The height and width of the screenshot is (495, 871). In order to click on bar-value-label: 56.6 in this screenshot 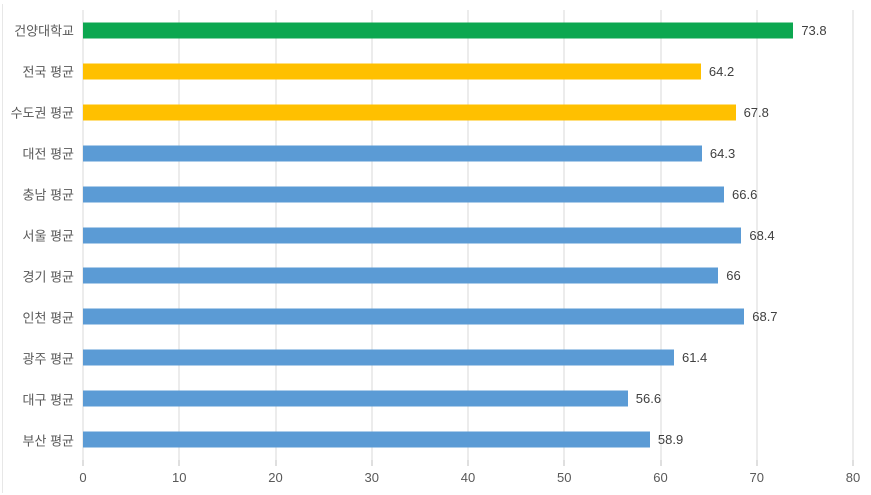, I will do `click(648, 399)`.